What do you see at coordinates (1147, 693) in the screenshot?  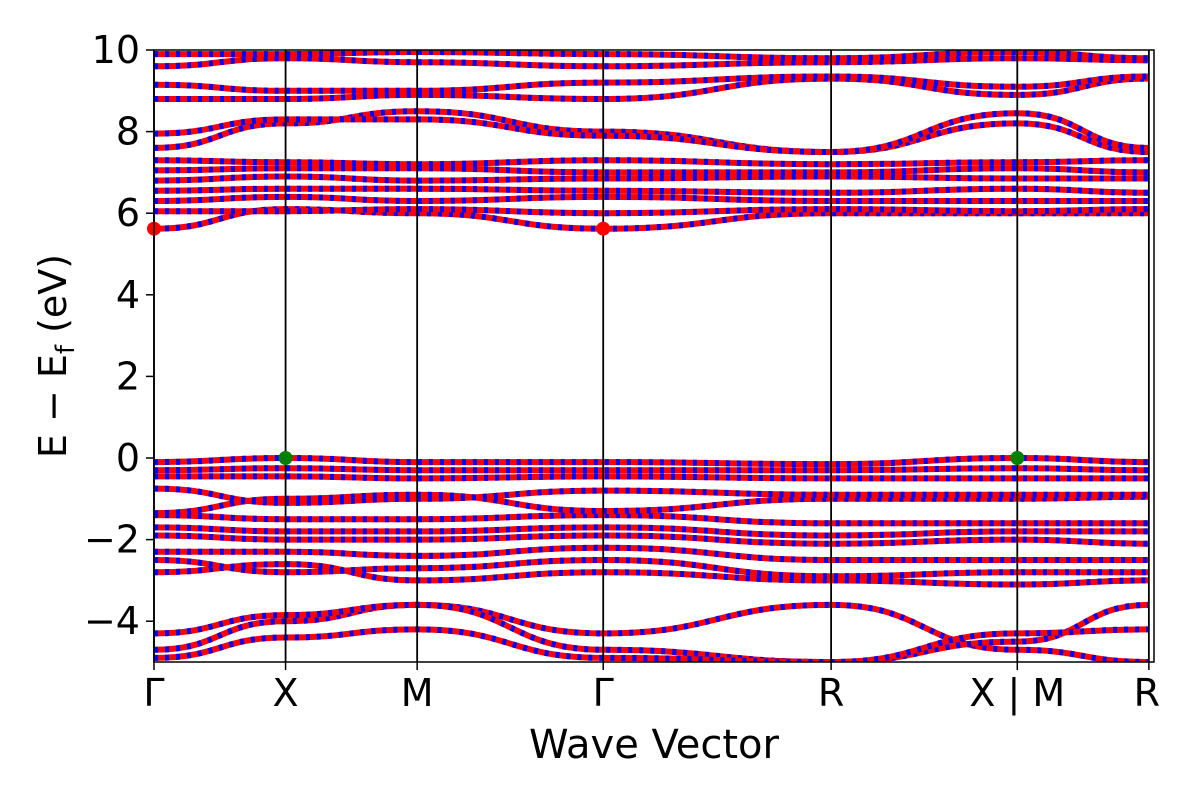 I see `x-tick-label-6: R` at bounding box center [1147, 693].